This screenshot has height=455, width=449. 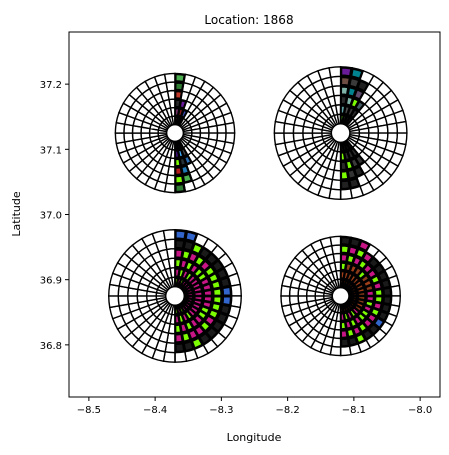 What do you see at coordinates (51, 281) in the screenshot?
I see `y-tick-label: 36.9` at bounding box center [51, 281].